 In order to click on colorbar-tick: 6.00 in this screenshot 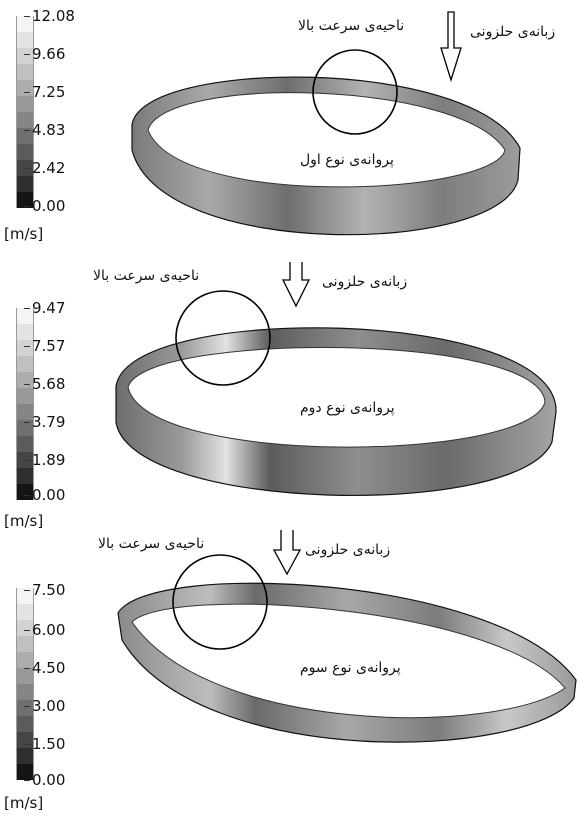, I will do `click(44, 630)`.